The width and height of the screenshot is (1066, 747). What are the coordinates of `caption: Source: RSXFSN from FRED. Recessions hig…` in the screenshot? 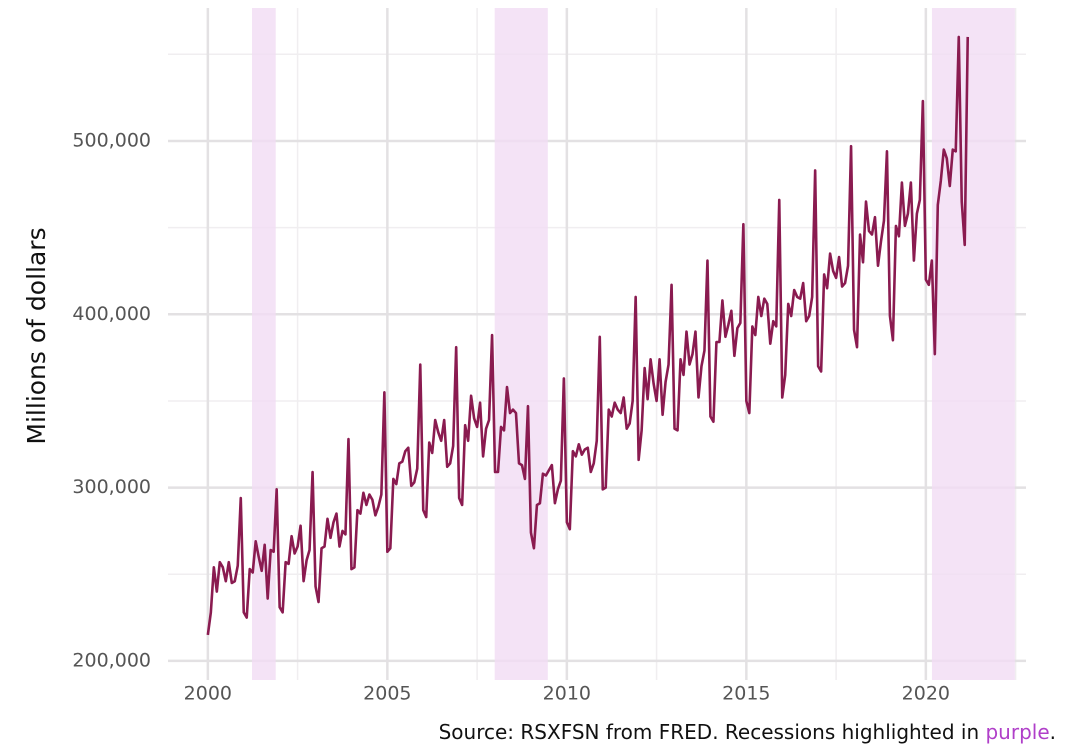 It's located at (747, 732).